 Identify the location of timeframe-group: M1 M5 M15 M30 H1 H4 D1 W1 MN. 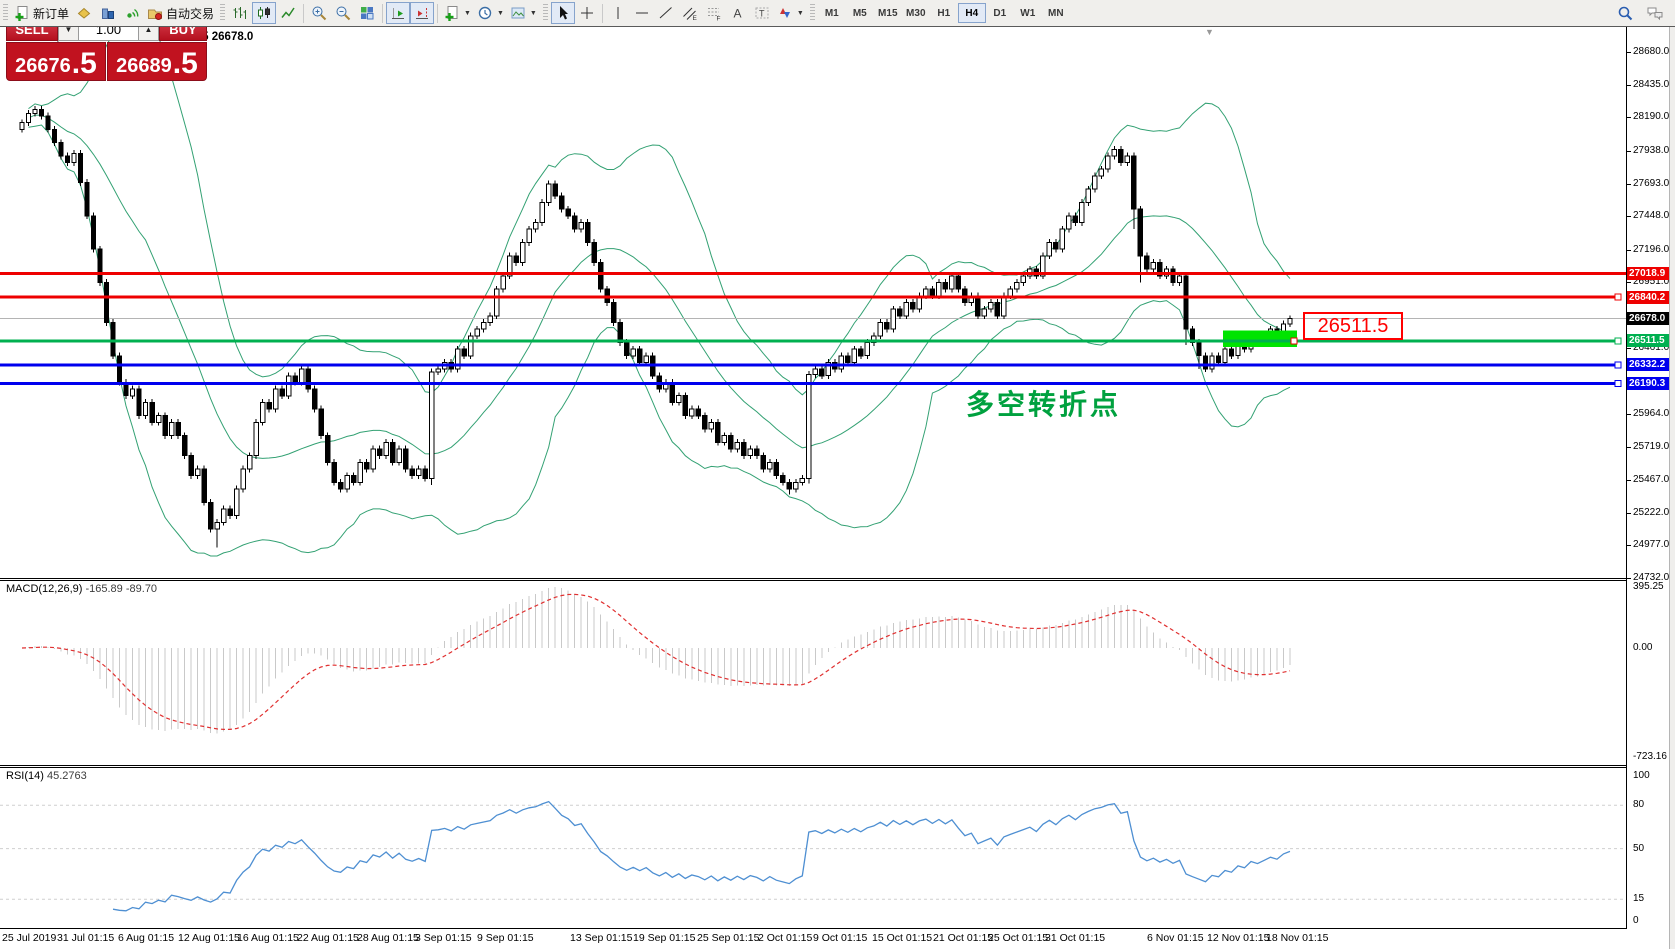
(944, 13).